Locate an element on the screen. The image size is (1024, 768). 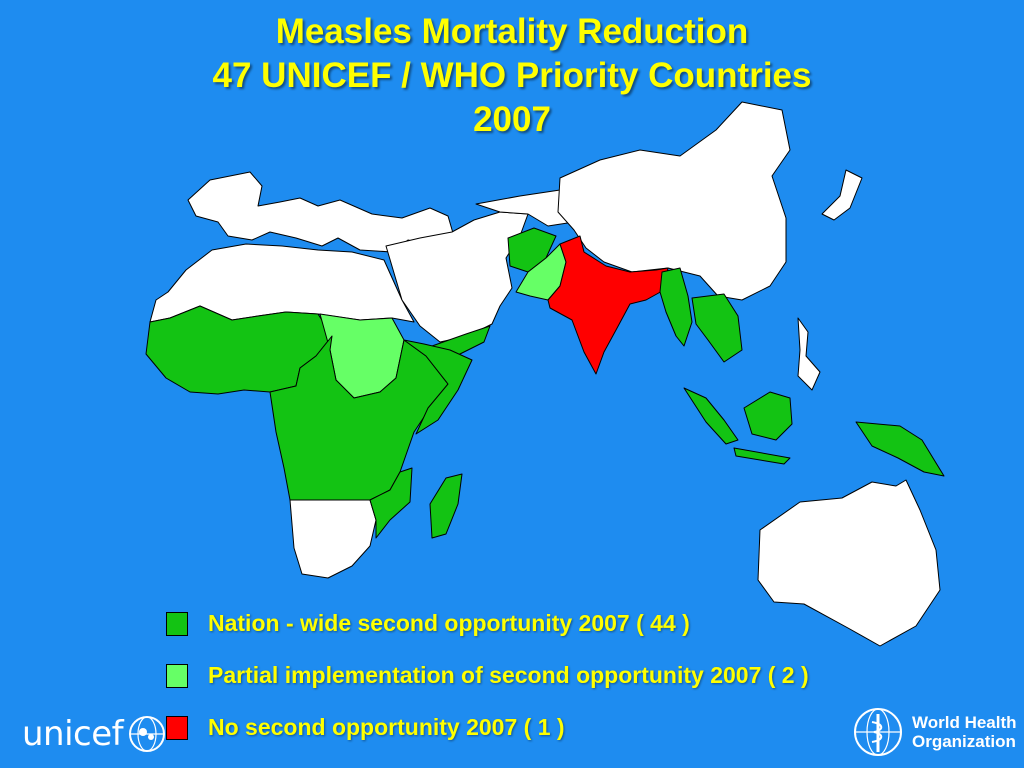
country-papua-new-guinea is located at coordinates (900, 449).